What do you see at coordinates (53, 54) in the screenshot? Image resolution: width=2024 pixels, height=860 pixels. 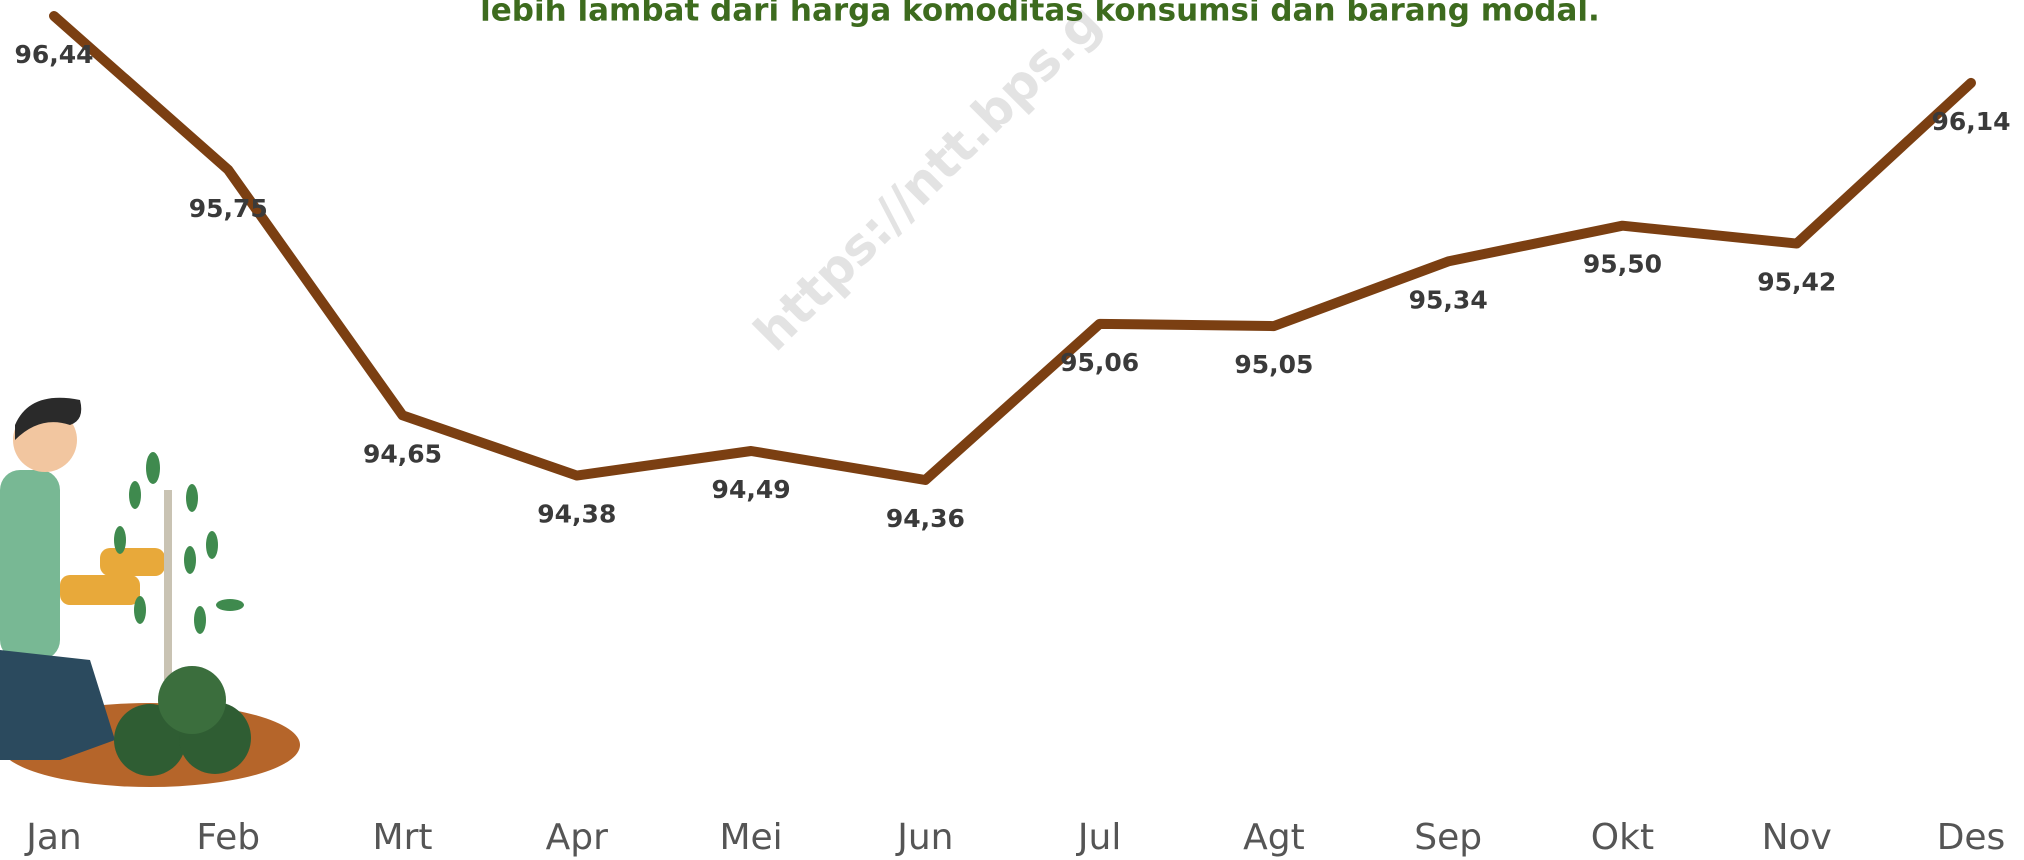 I see `data-label: 96,44` at bounding box center [53, 54].